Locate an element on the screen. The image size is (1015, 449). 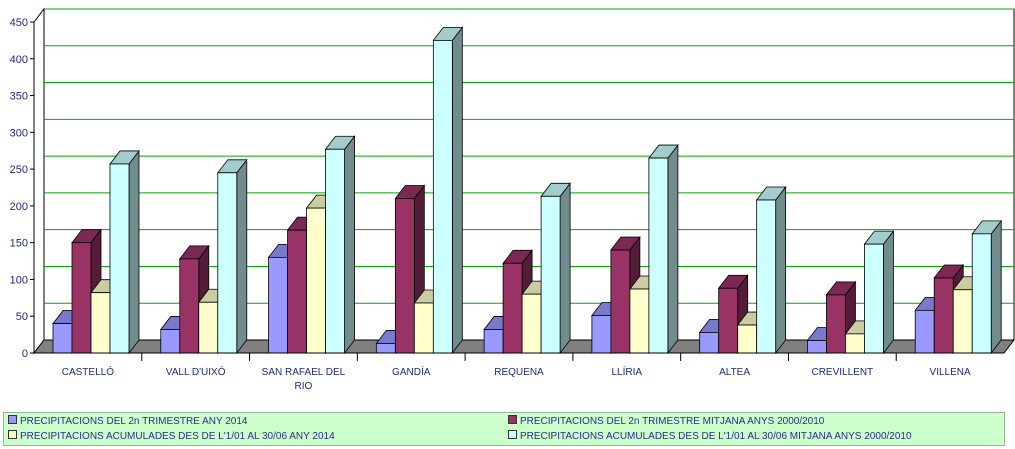
x-tick-label: SAN RAFAEL DEL is located at coordinates (304, 372).